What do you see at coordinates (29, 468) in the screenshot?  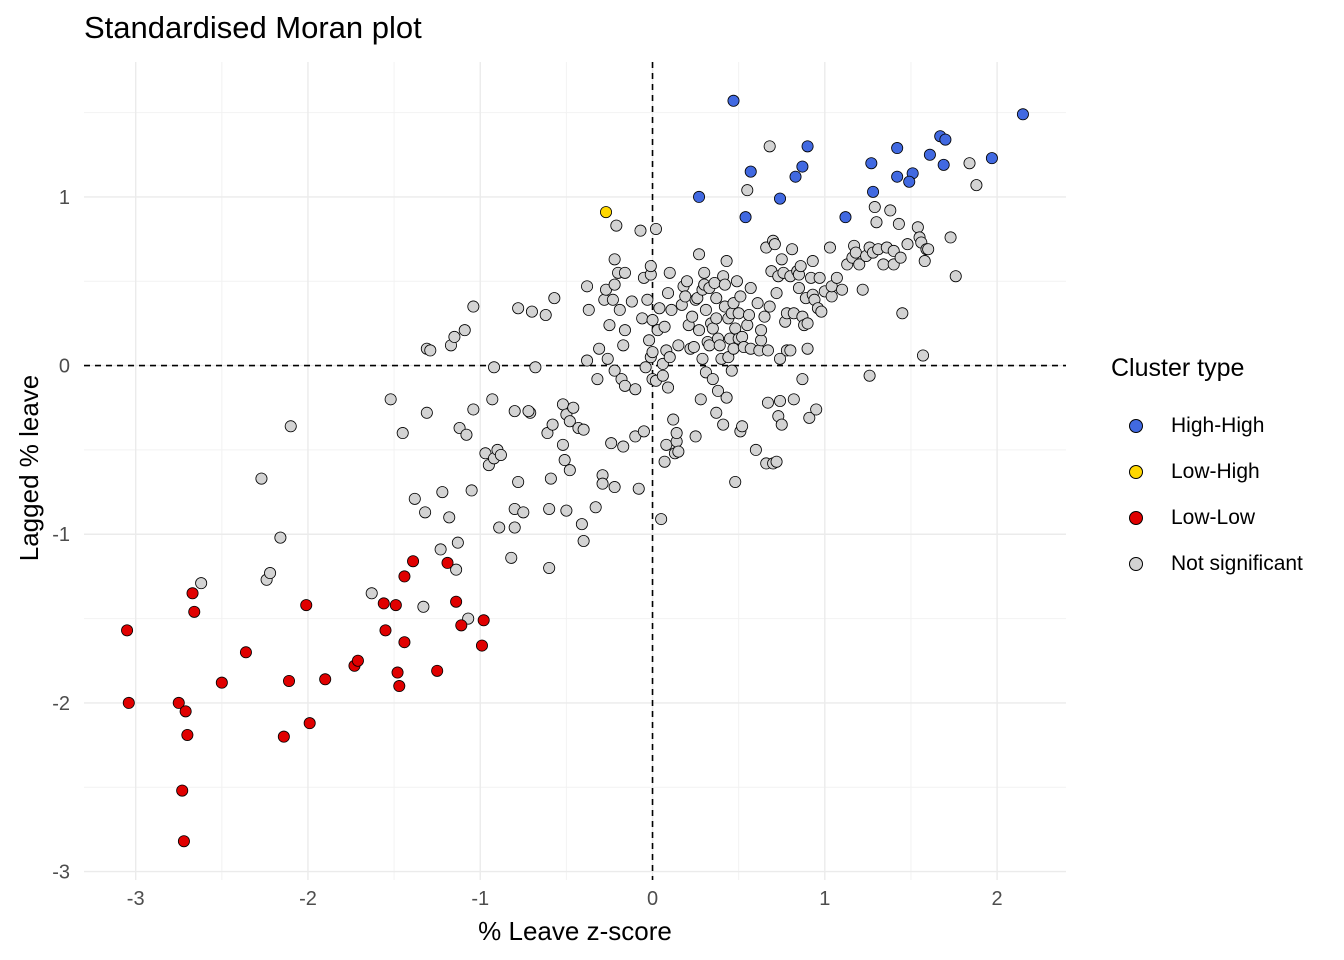 I see `y-axis-title: Lagged % leave` at bounding box center [29, 468].